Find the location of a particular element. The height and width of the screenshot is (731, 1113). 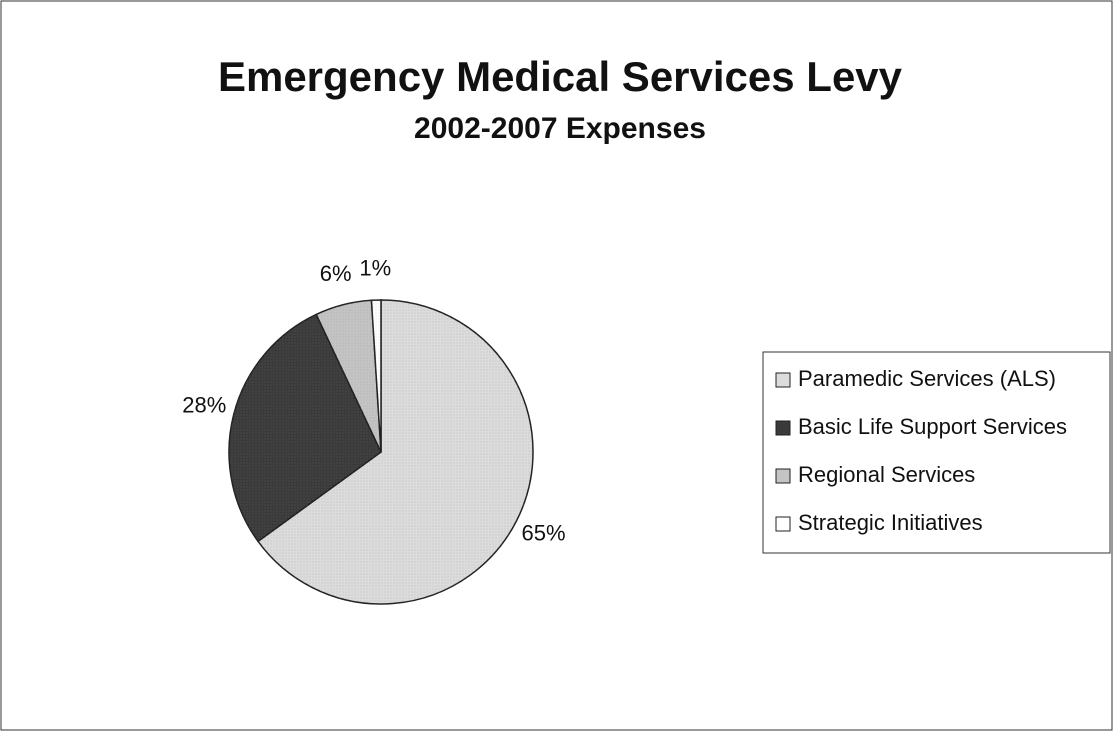

legend-label: Paramedic Services (ALS) is located at coordinates (927, 378).